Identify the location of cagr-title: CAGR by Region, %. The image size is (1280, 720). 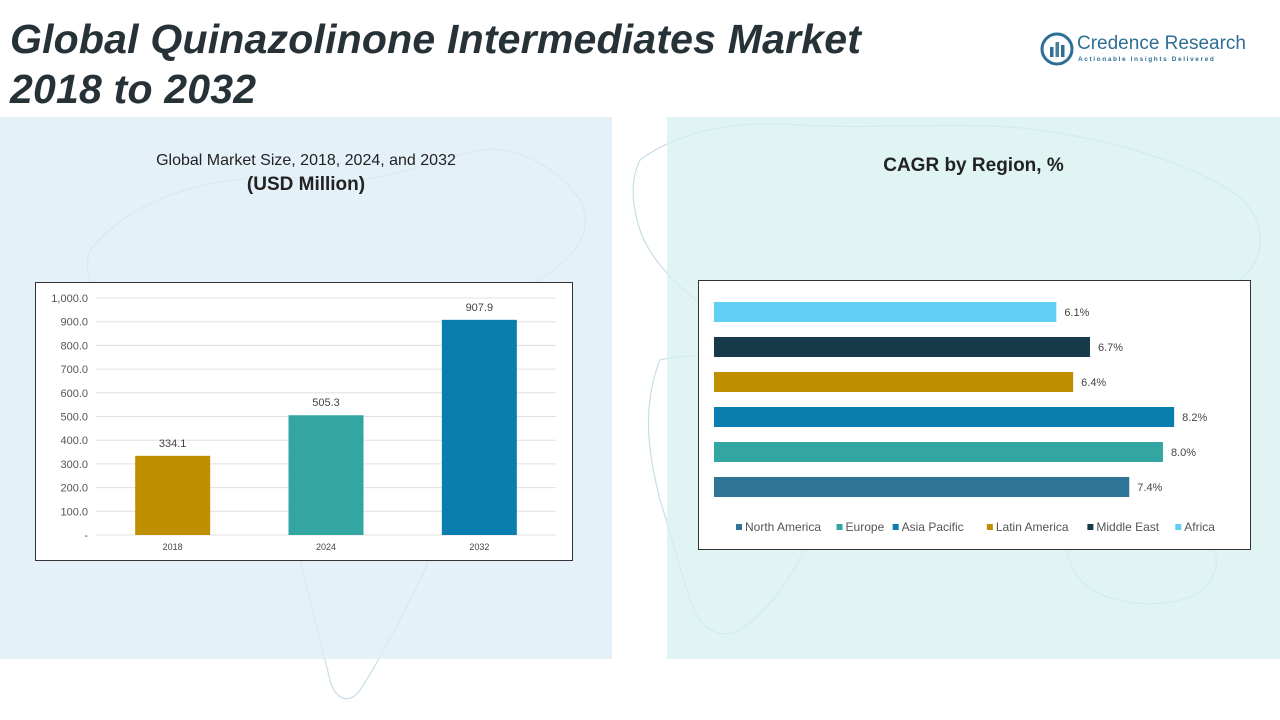
(973, 165).